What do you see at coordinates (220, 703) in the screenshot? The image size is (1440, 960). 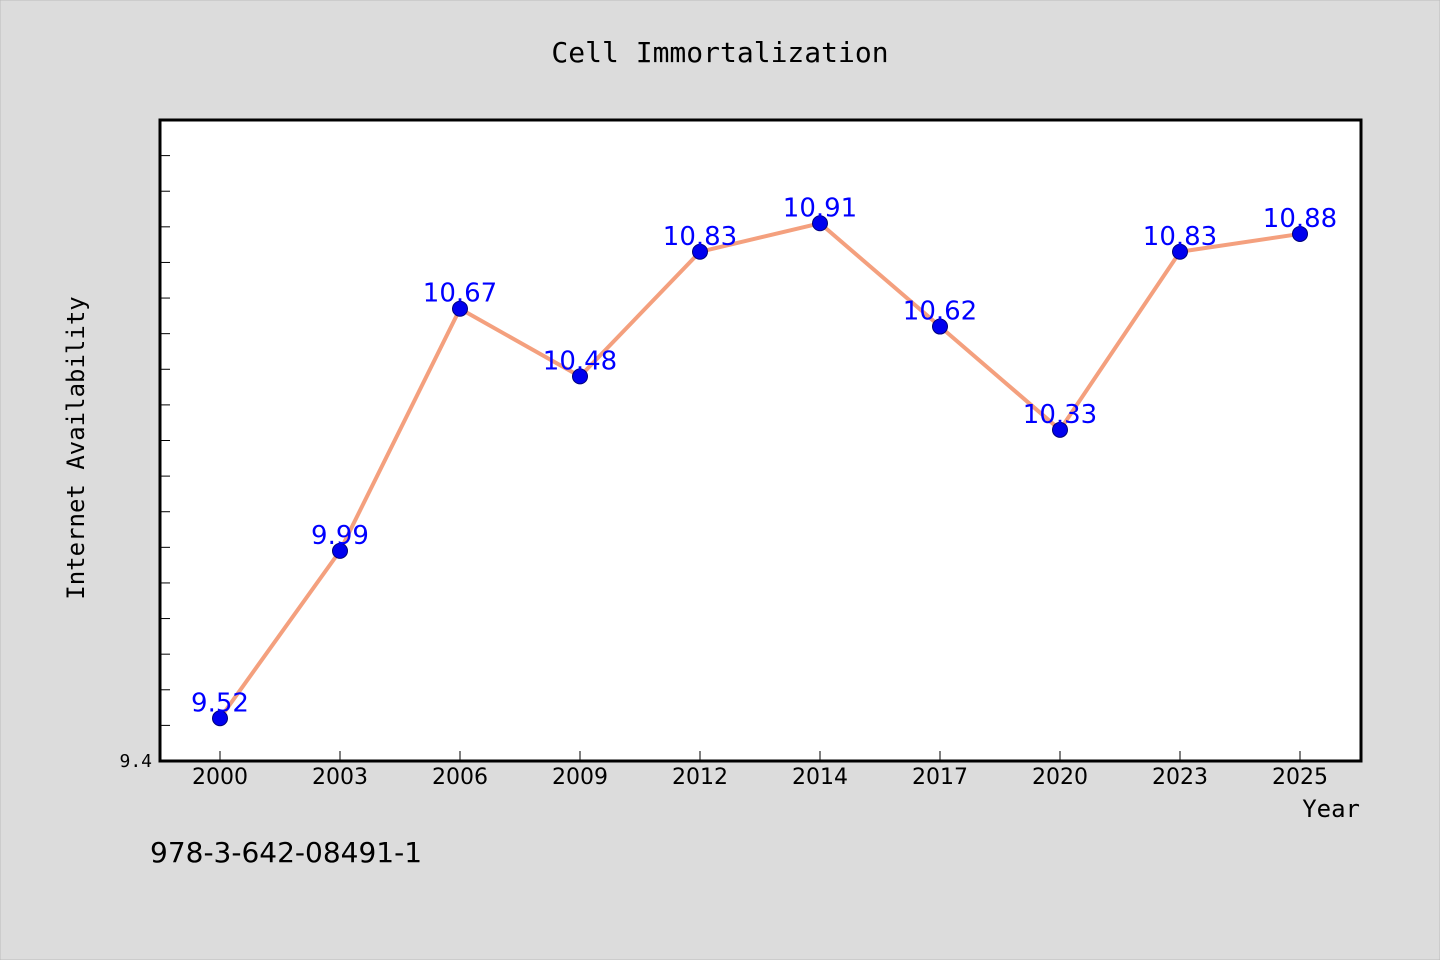 I see `data-label: 9.52` at bounding box center [220, 703].